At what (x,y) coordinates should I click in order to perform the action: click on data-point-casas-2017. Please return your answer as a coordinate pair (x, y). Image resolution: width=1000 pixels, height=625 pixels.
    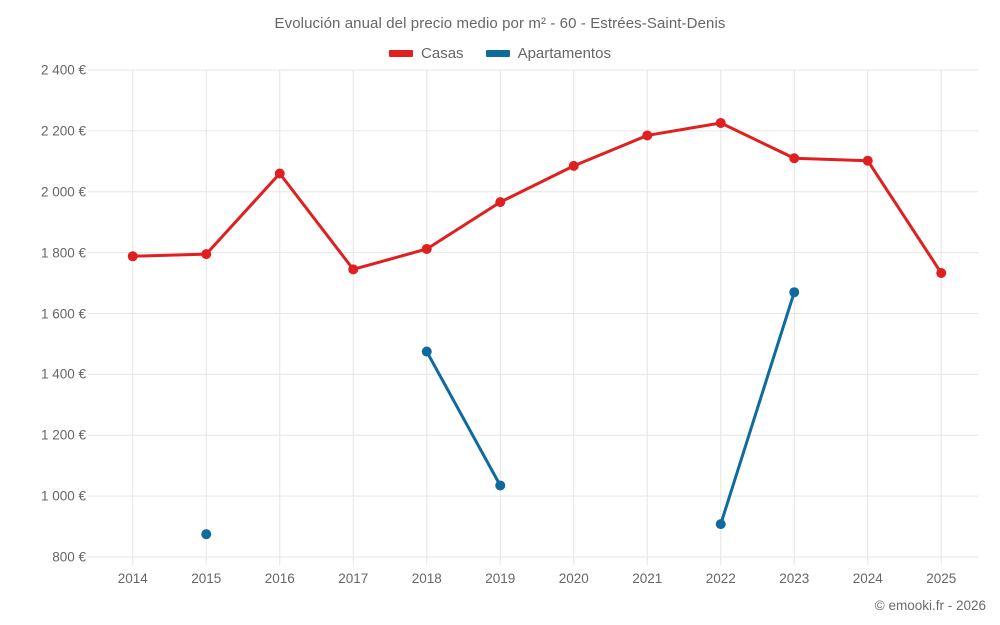
    Looking at the image, I should click on (353, 269).